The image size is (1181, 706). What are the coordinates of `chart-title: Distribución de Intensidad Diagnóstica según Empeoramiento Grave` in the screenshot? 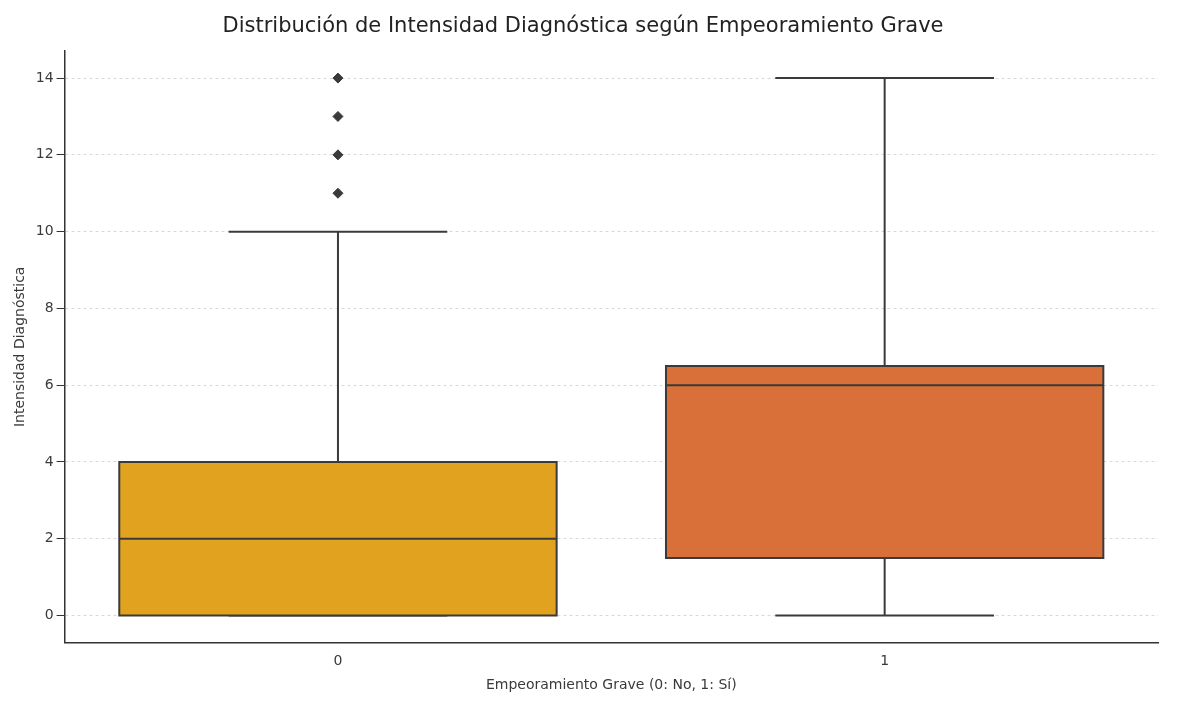 It's located at (583, 25).